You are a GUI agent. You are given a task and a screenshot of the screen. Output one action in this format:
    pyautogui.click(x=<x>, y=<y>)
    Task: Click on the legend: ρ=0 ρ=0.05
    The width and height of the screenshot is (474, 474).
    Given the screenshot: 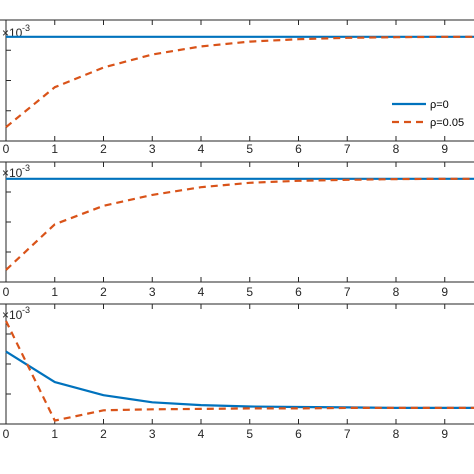 What is the action you would take?
    pyautogui.click(x=428, y=114)
    